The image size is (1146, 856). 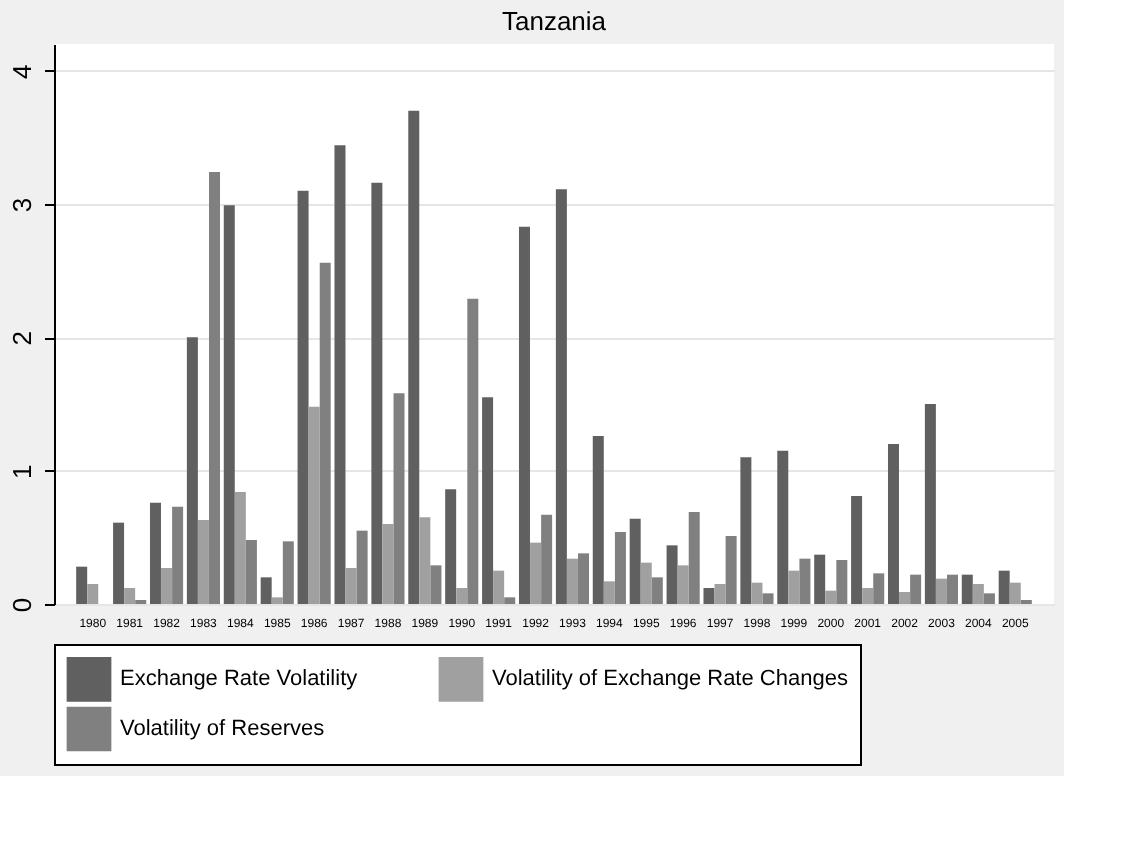 I want to click on y-tick-label: 1, so click(x=22, y=471).